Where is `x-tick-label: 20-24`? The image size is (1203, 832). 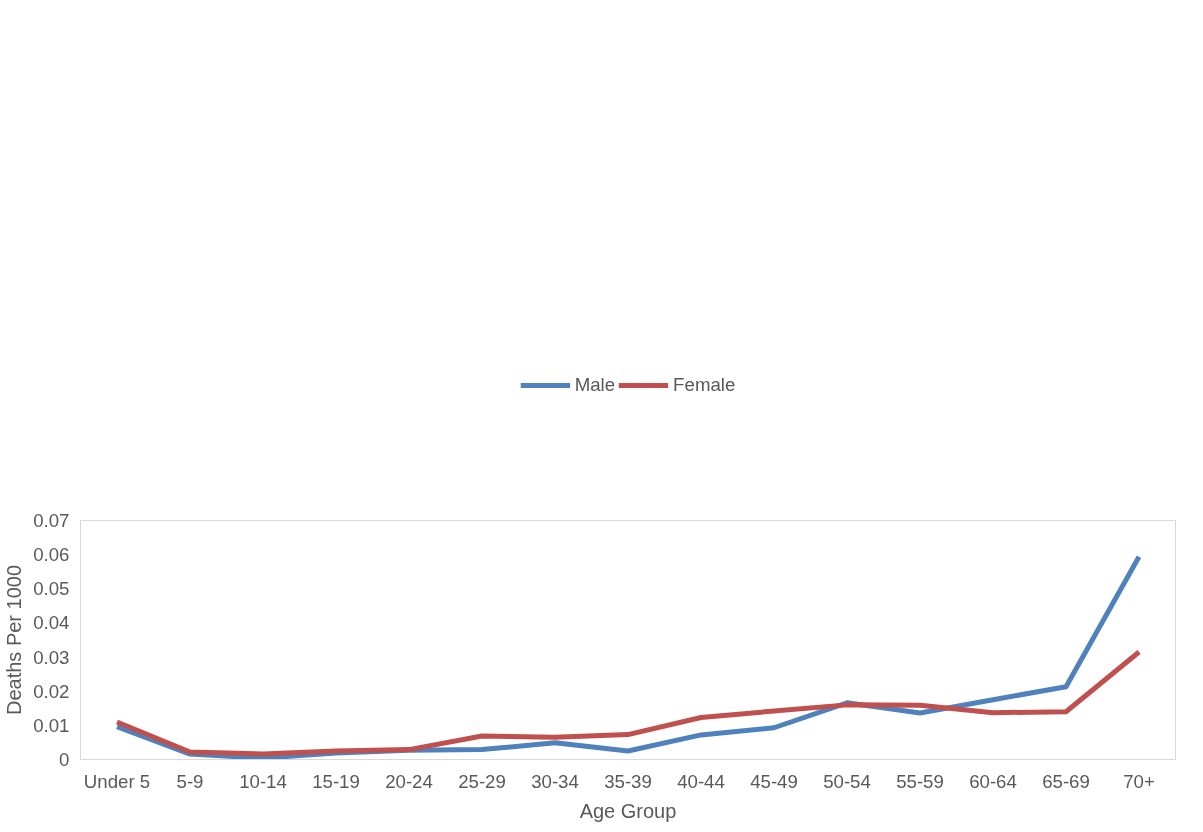 x-tick-label: 20-24 is located at coordinates (409, 781).